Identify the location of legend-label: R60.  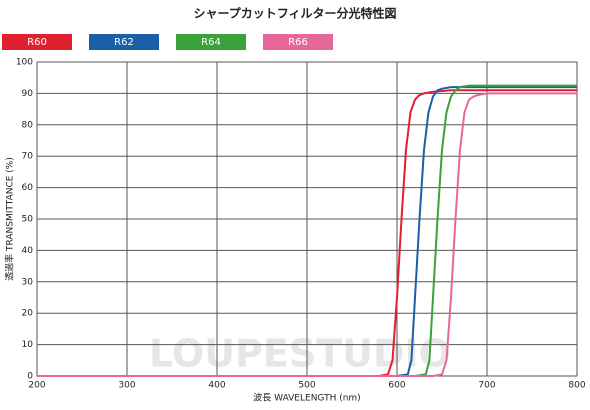
(37, 42).